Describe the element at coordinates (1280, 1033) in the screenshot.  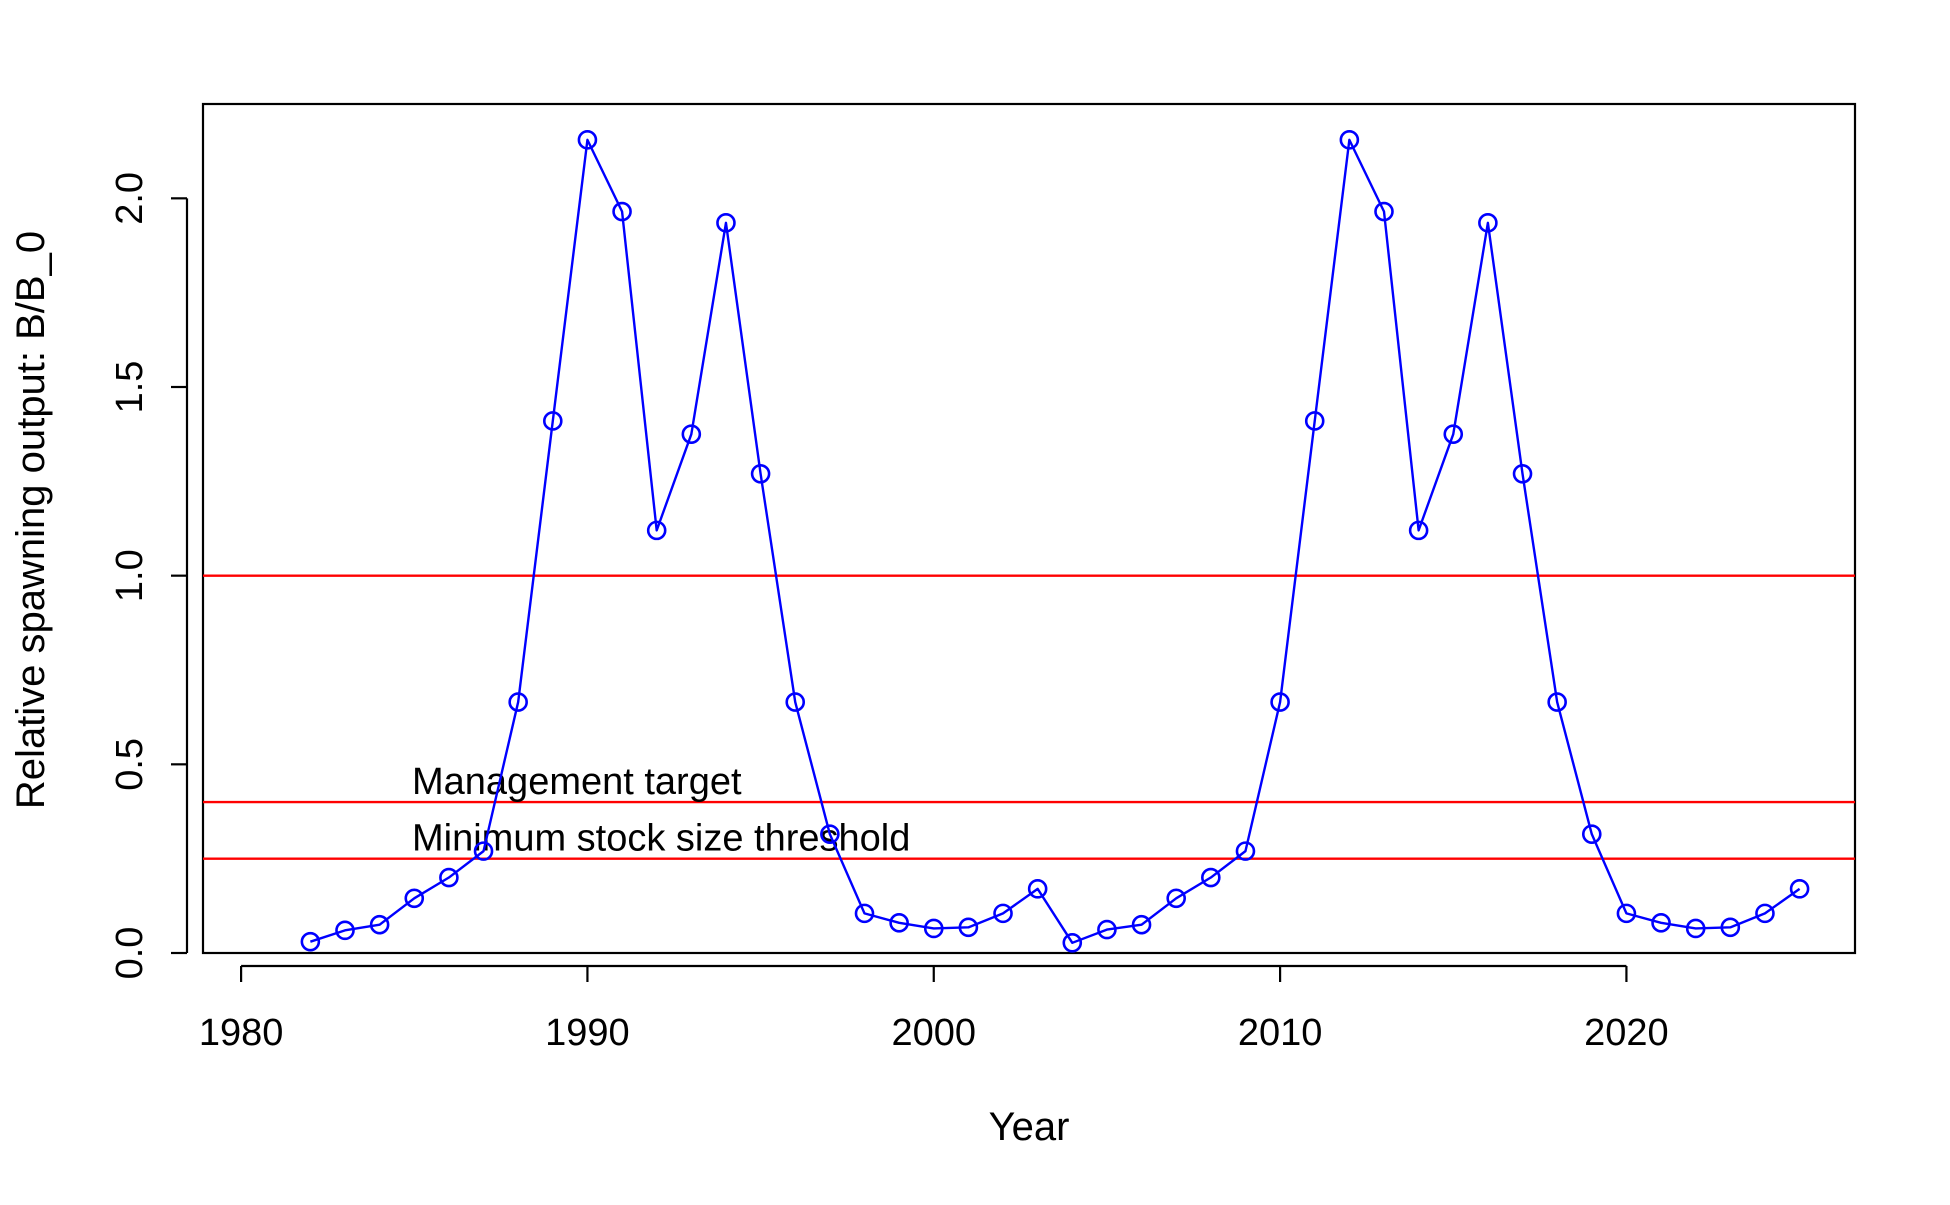
I see `x-tick-label: 2010` at that location.